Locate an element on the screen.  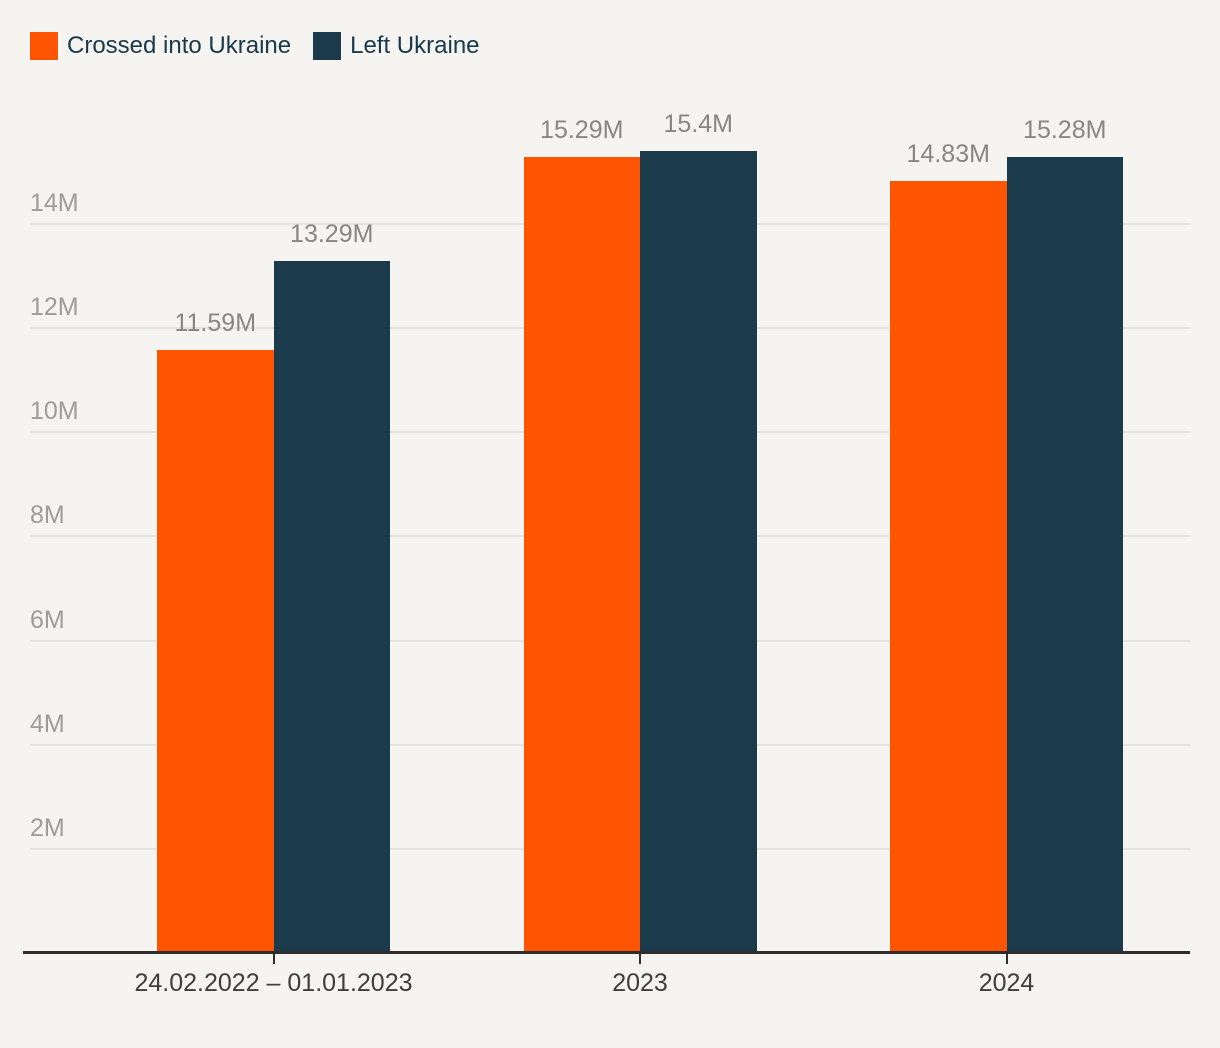
legend: Crossed into Ukraine Left Ukraine is located at coordinates (255, 46).